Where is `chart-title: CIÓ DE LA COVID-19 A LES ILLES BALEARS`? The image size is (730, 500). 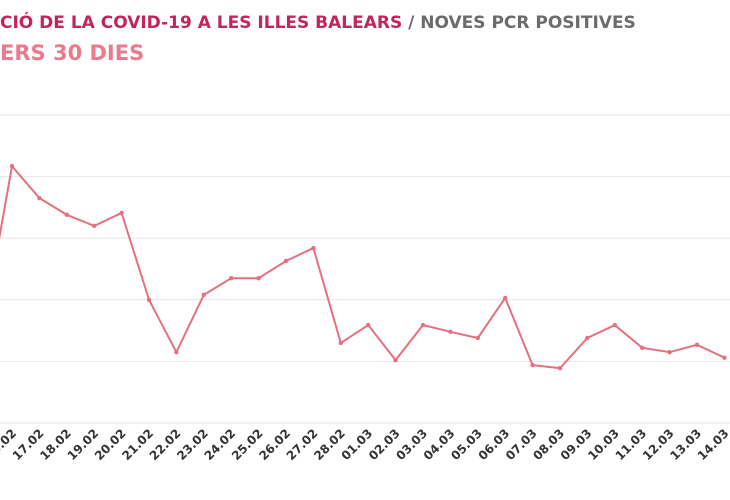
chart-title: CIÓ DE LA COVID-19 A LES ILLES BALEARS is located at coordinates (201, 22).